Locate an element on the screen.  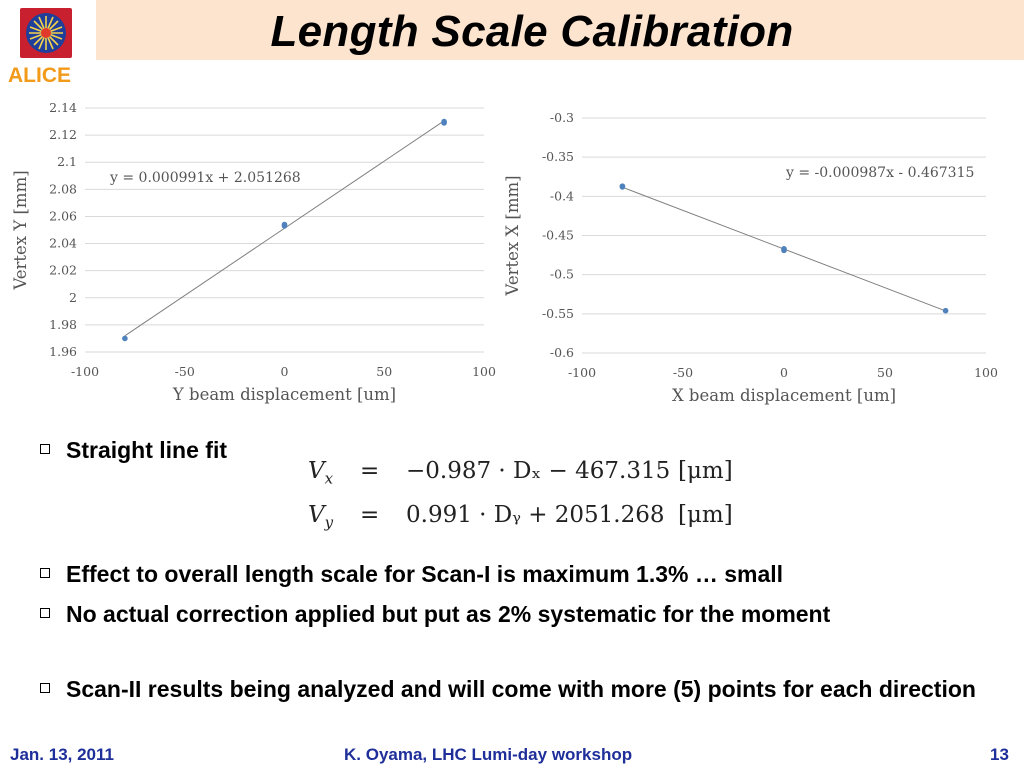
footer-page-number: 13 is located at coordinates (999, 754).